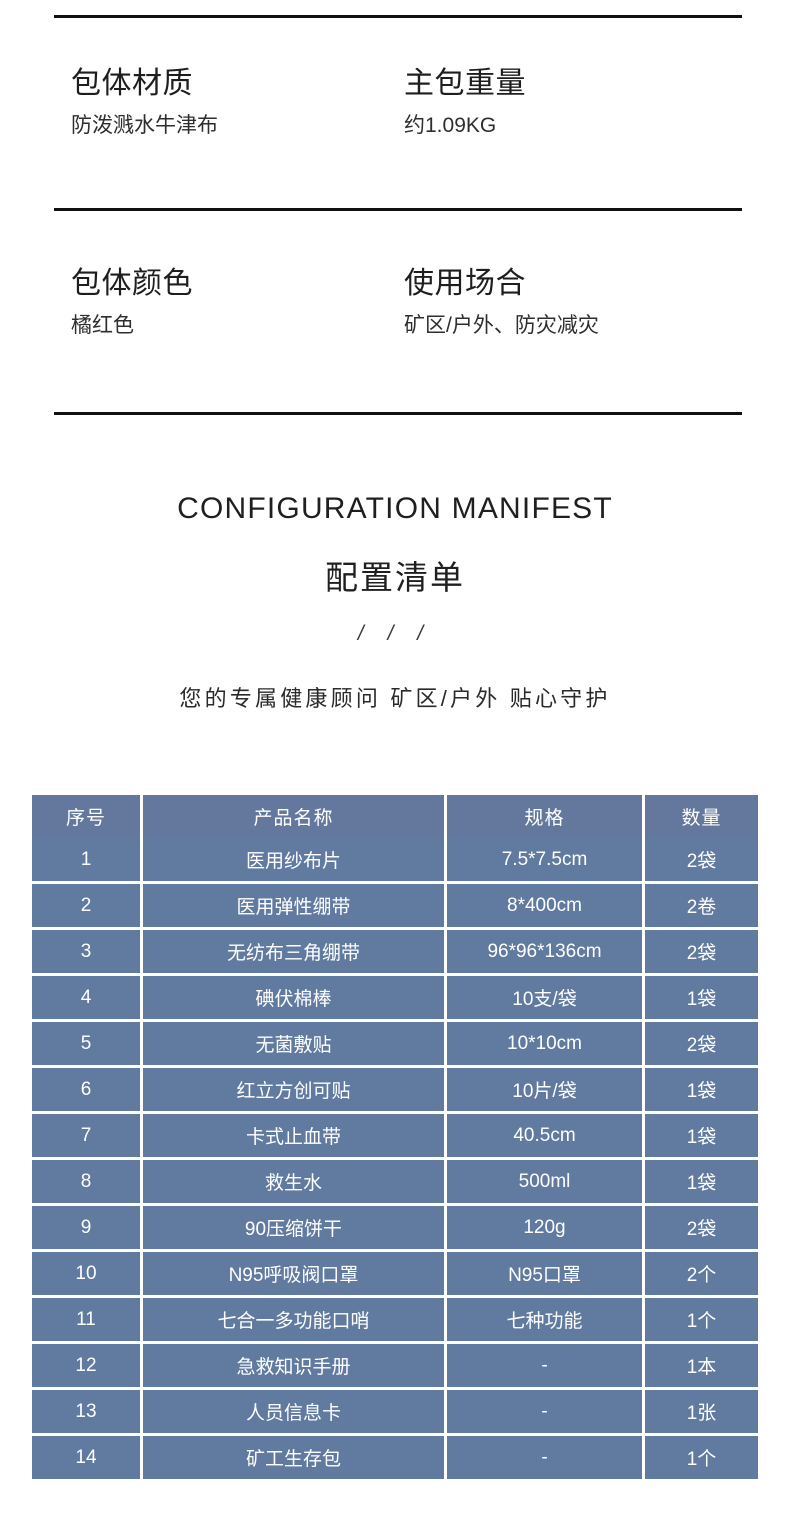 The height and width of the screenshot is (1532, 790). Describe the element at coordinates (295, 1457) in the screenshot. I see `cell-product: 矿工生存包` at that location.